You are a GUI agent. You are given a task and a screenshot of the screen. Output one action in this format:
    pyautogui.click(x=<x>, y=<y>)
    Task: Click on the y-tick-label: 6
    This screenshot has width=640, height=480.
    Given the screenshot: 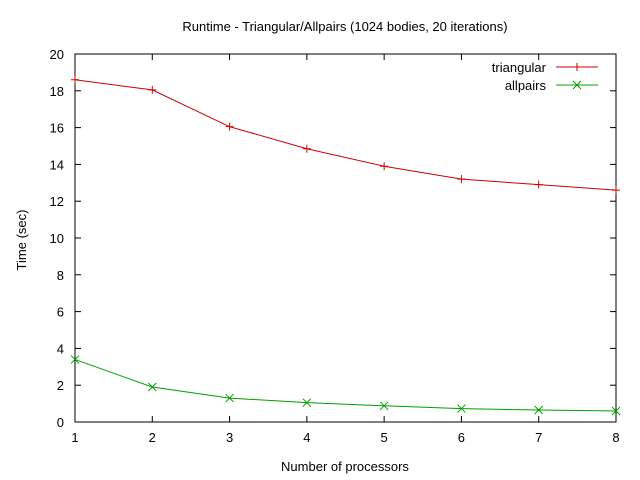 What is the action you would take?
    pyautogui.click(x=60, y=312)
    